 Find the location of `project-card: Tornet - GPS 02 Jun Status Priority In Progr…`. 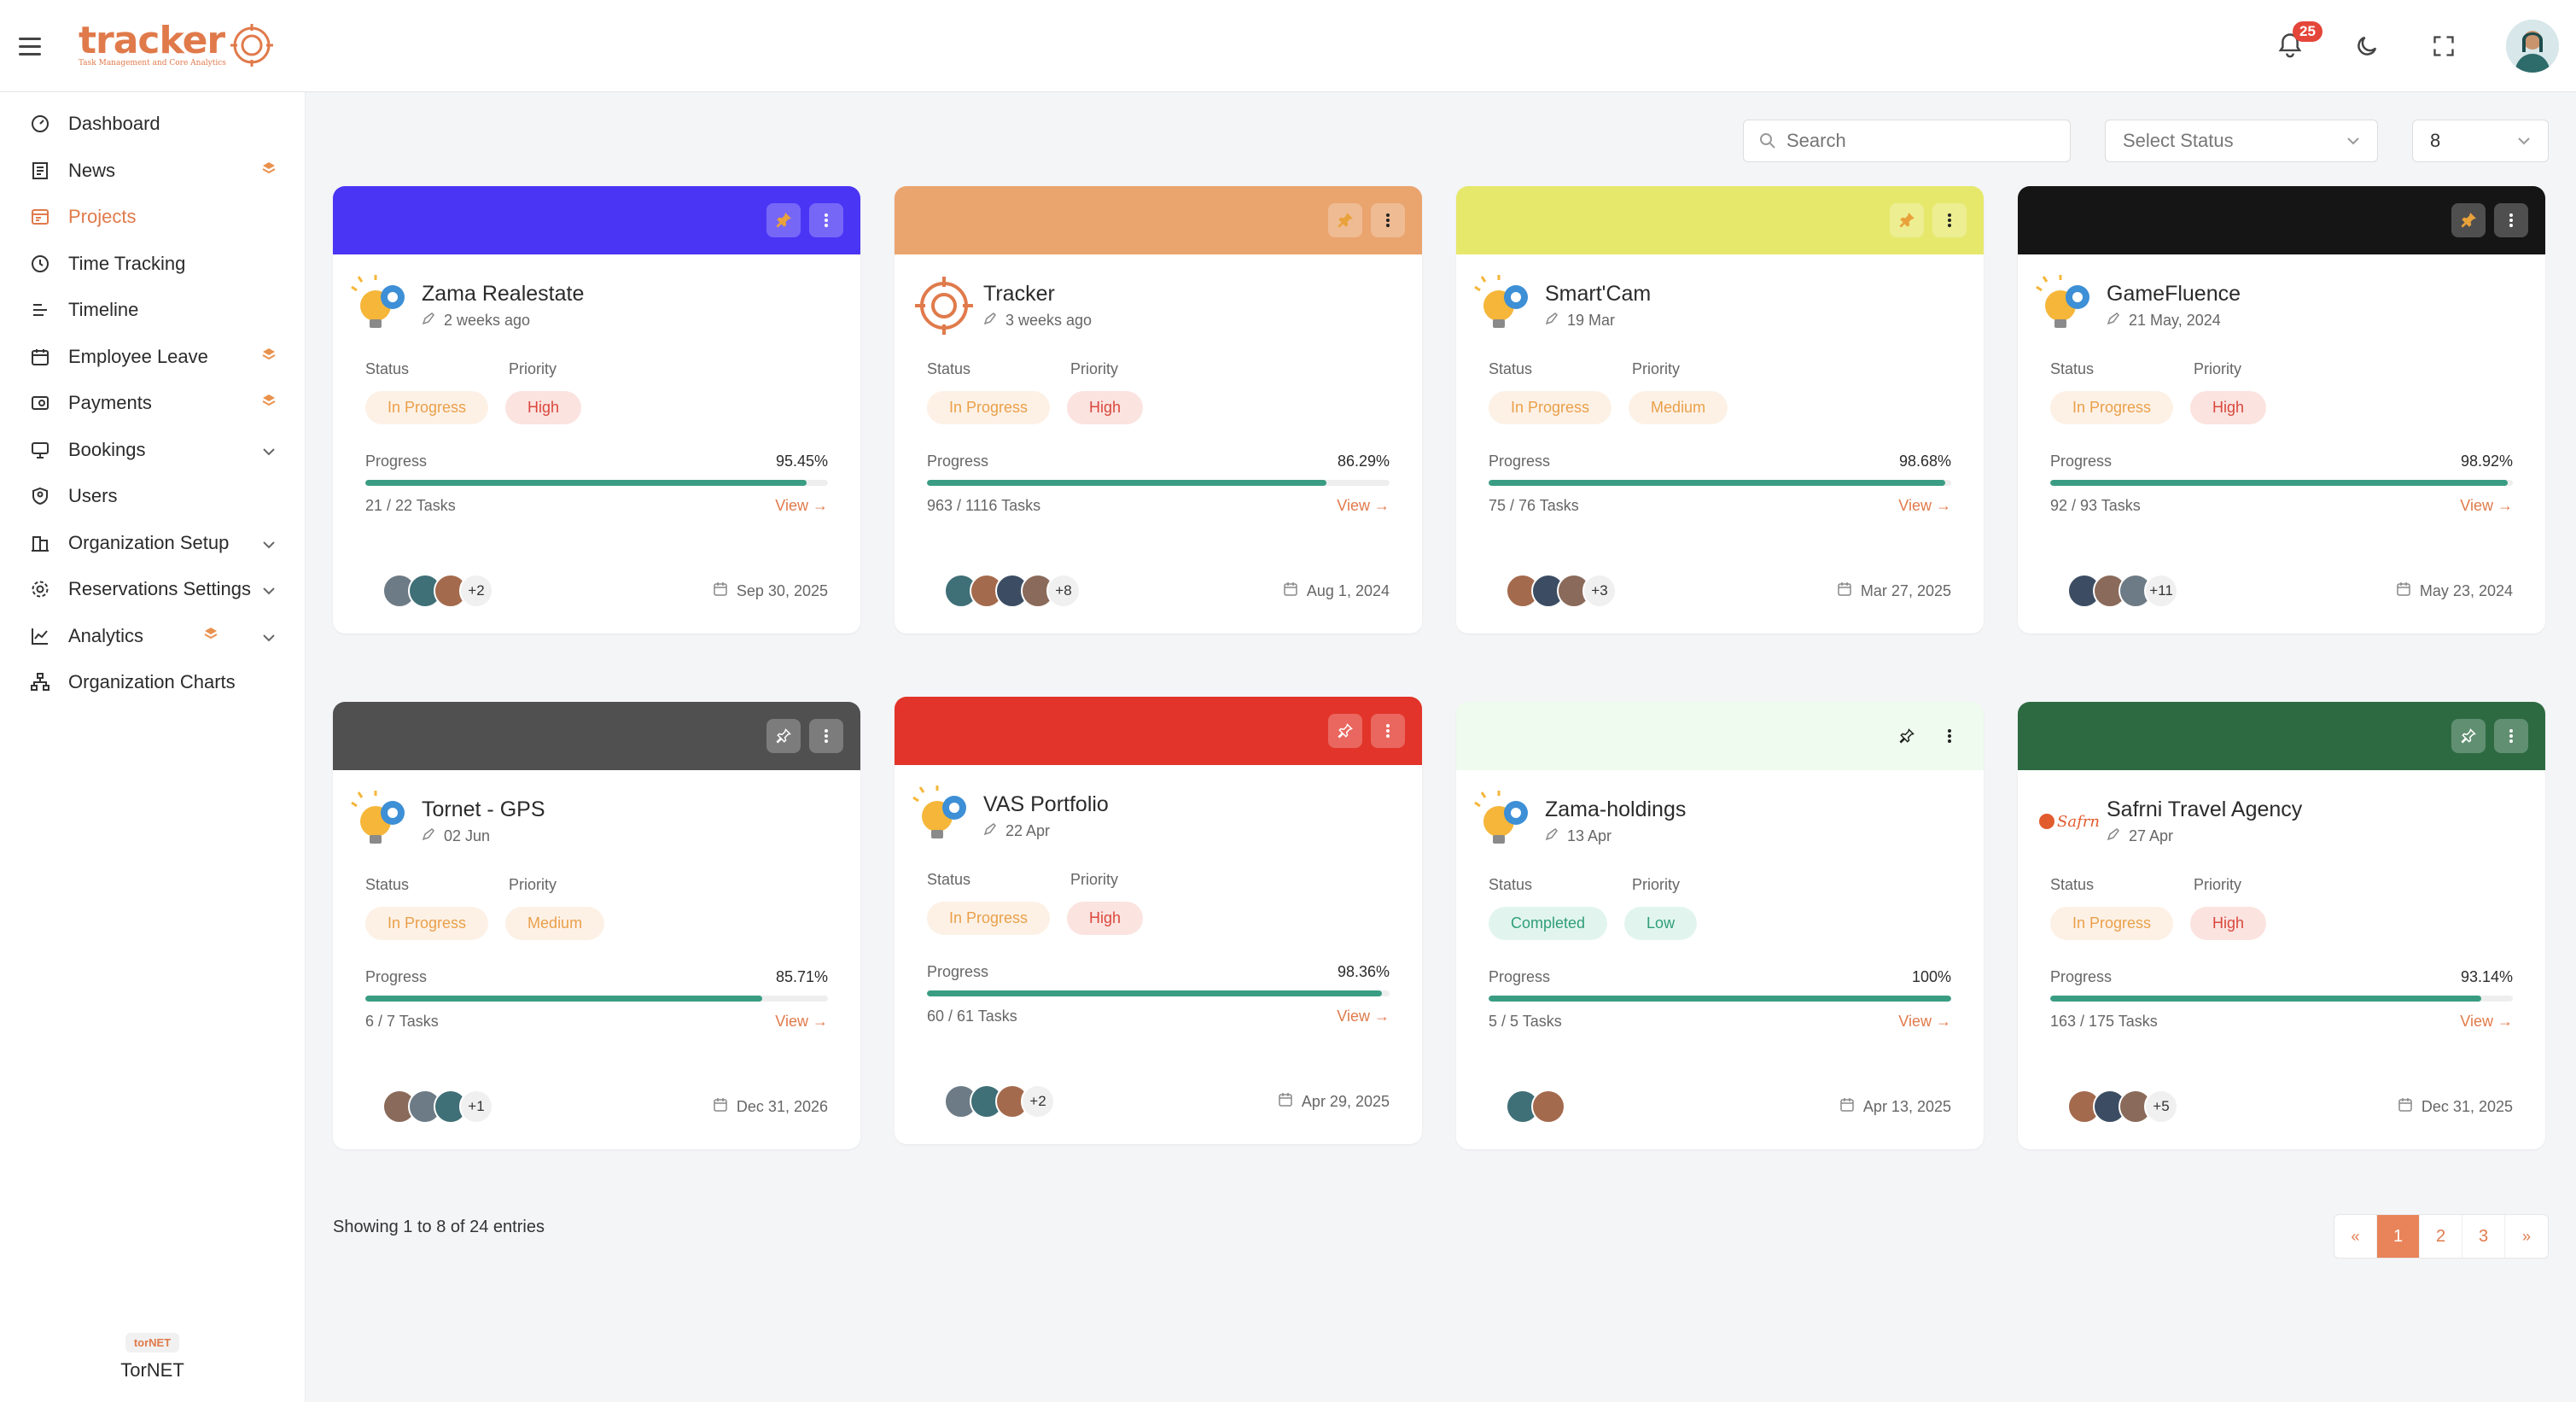

project-card: Tornet - GPS 02 Jun Status Priority In Progr… is located at coordinates (596, 926).